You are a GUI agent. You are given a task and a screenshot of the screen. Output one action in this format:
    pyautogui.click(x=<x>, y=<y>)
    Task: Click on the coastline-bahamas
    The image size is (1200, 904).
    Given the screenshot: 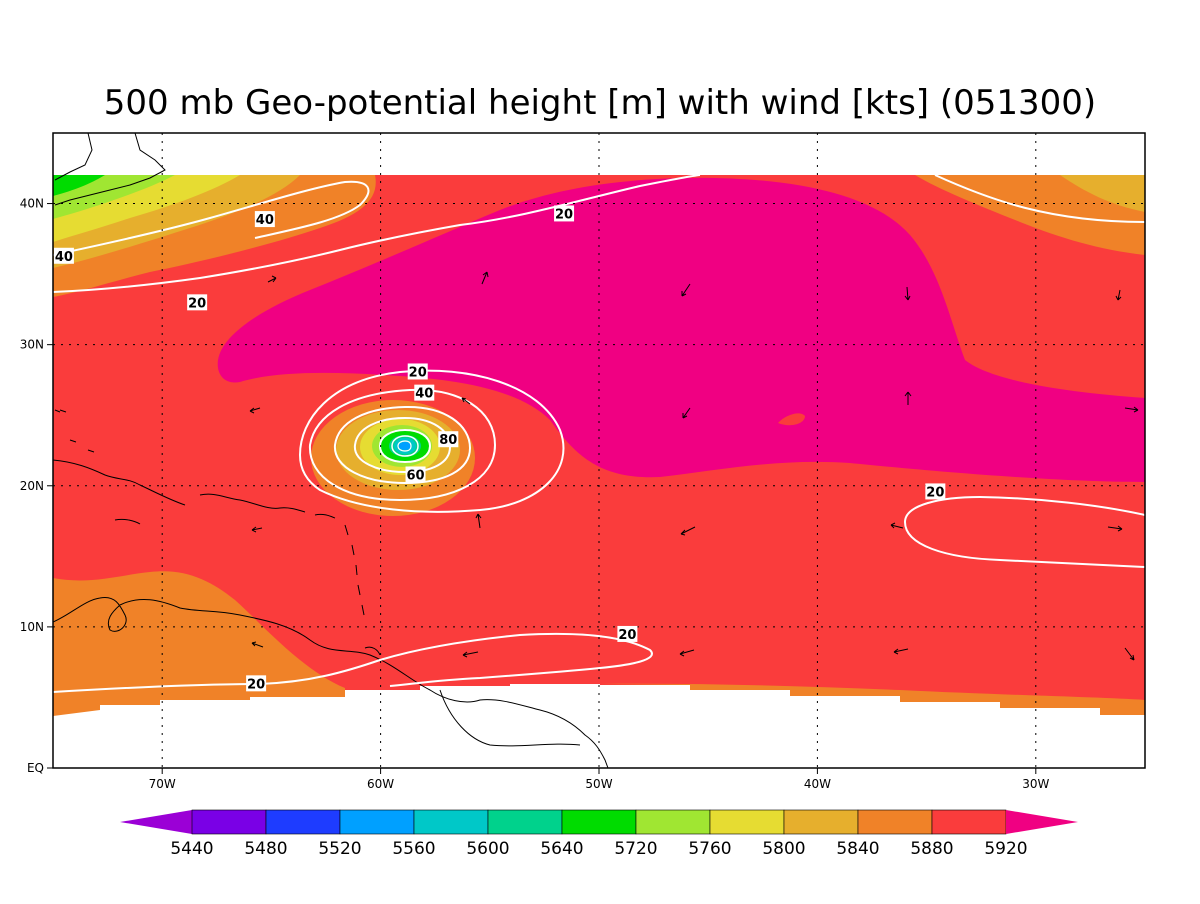 What is the action you would take?
    pyautogui.click(x=74, y=431)
    